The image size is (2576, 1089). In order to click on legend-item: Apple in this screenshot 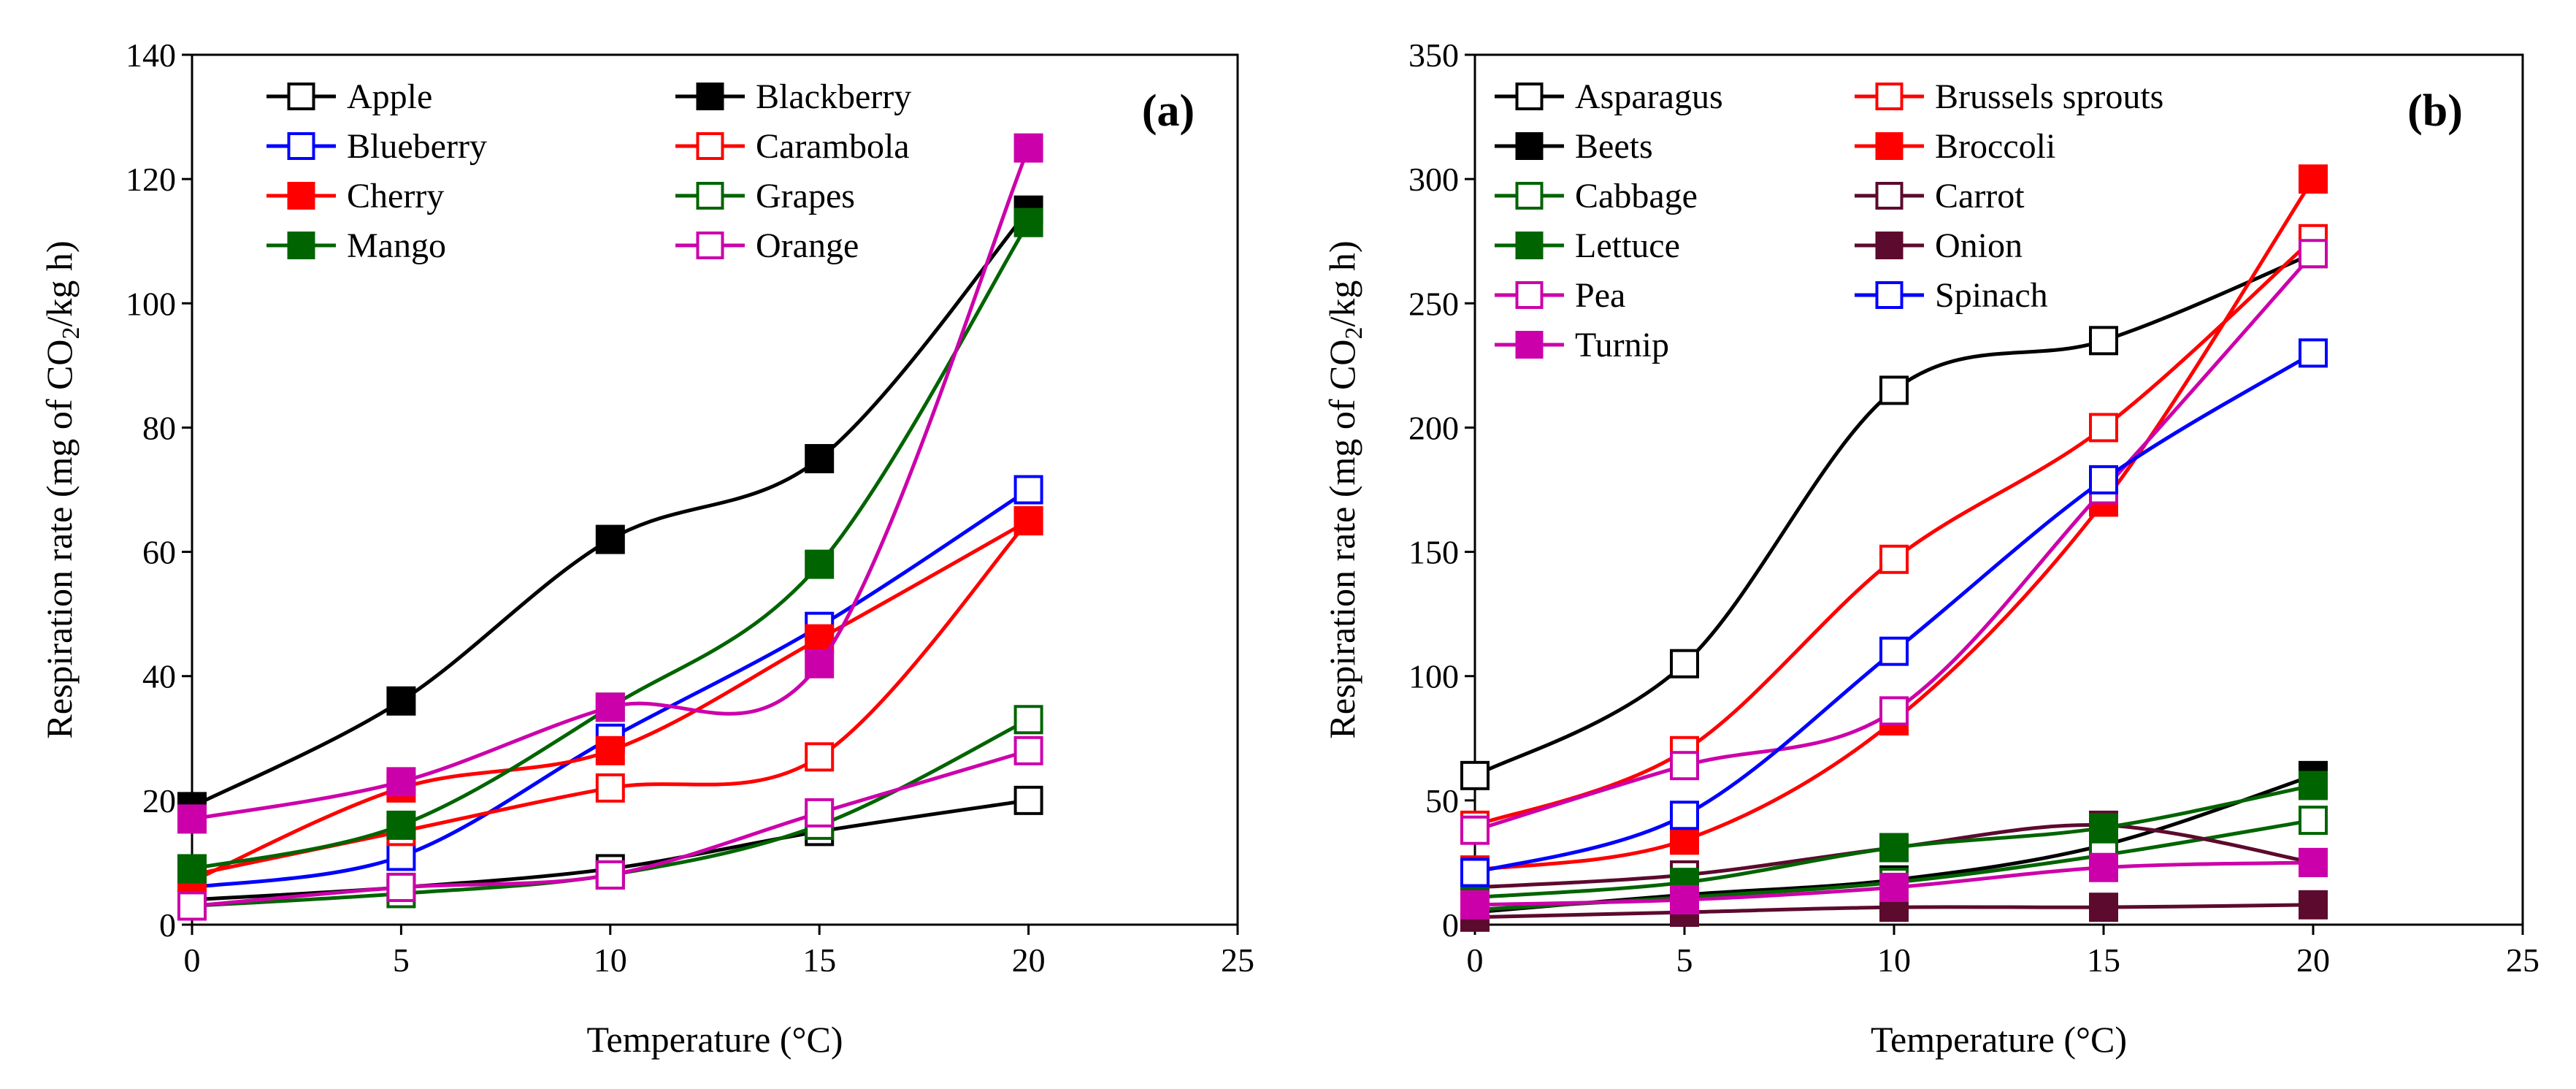, I will do `click(349, 96)`.